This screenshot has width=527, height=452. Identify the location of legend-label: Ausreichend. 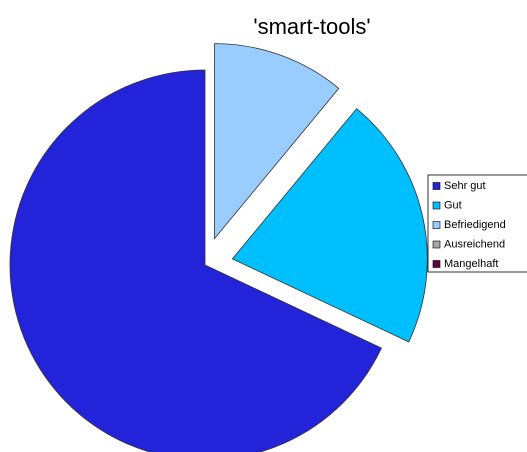
(474, 244).